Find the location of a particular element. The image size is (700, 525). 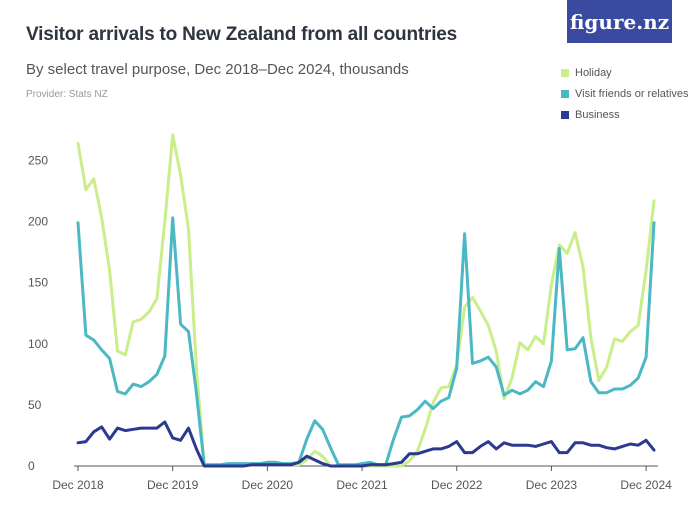

x-tick-label-3: Dec 2021 is located at coordinates (362, 485).